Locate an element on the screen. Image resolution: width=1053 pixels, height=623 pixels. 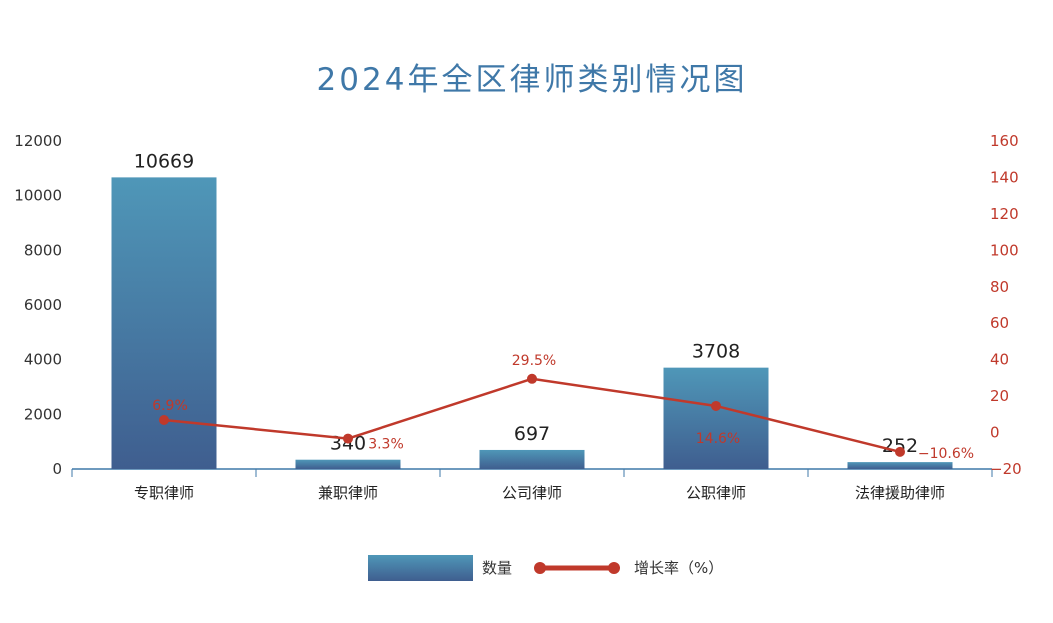
x-tick-label: 兼职律师 is located at coordinates (348, 493).